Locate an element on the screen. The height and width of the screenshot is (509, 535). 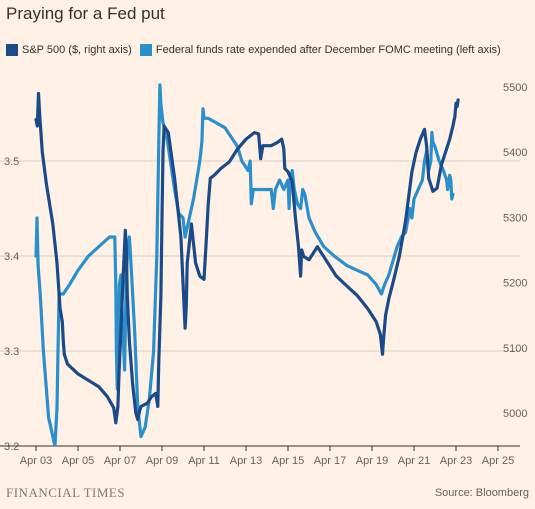
source-note: Source: Bloomberg is located at coordinates (481, 493).